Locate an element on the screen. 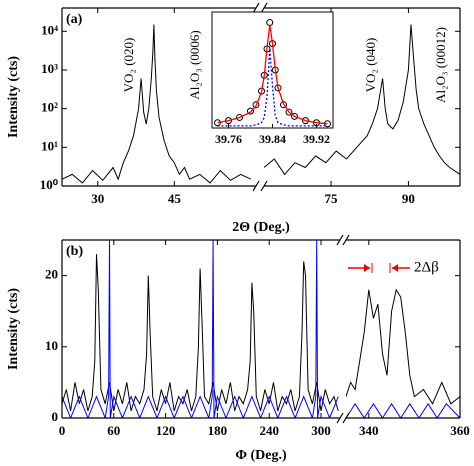 The height and width of the screenshot is (466, 474). x-tick-label: 60 is located at coordinates (113, 430).